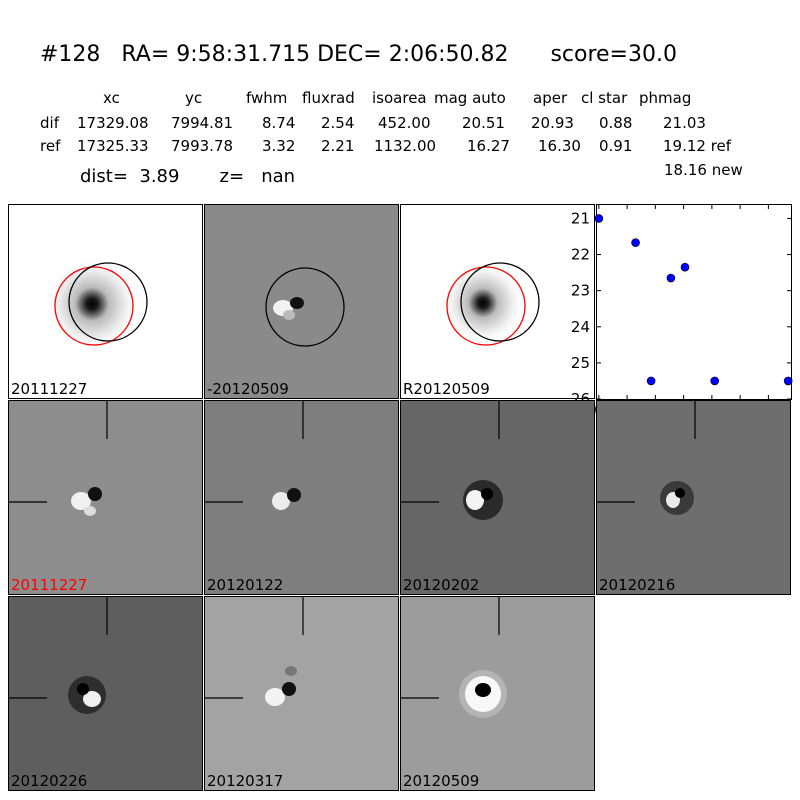 The height and width of the screenshot is (800, 800). Describe the element at coordinates (113, 146) in the screenshot. I see `ref-xc: 17325.33` at that location.